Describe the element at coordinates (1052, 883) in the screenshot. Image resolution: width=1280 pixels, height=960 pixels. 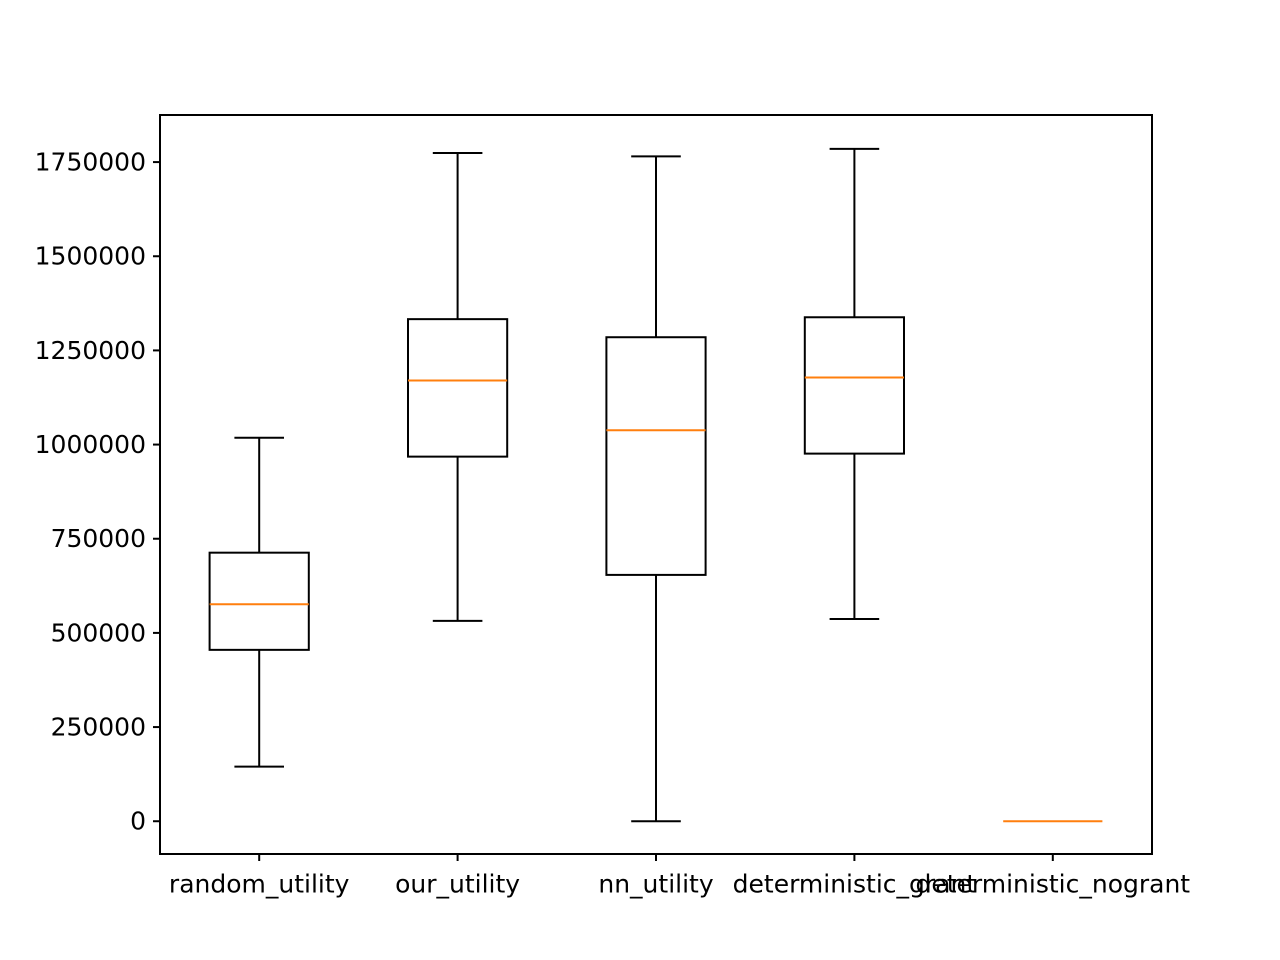
I see `x-tick-label: deterministic_nogrant` at that location.